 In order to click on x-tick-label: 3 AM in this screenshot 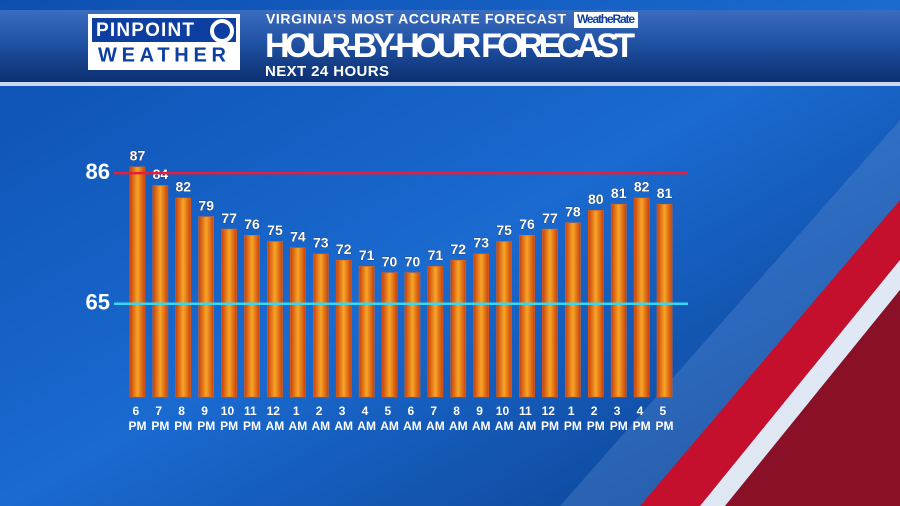, I will do `click(343, 418)`.